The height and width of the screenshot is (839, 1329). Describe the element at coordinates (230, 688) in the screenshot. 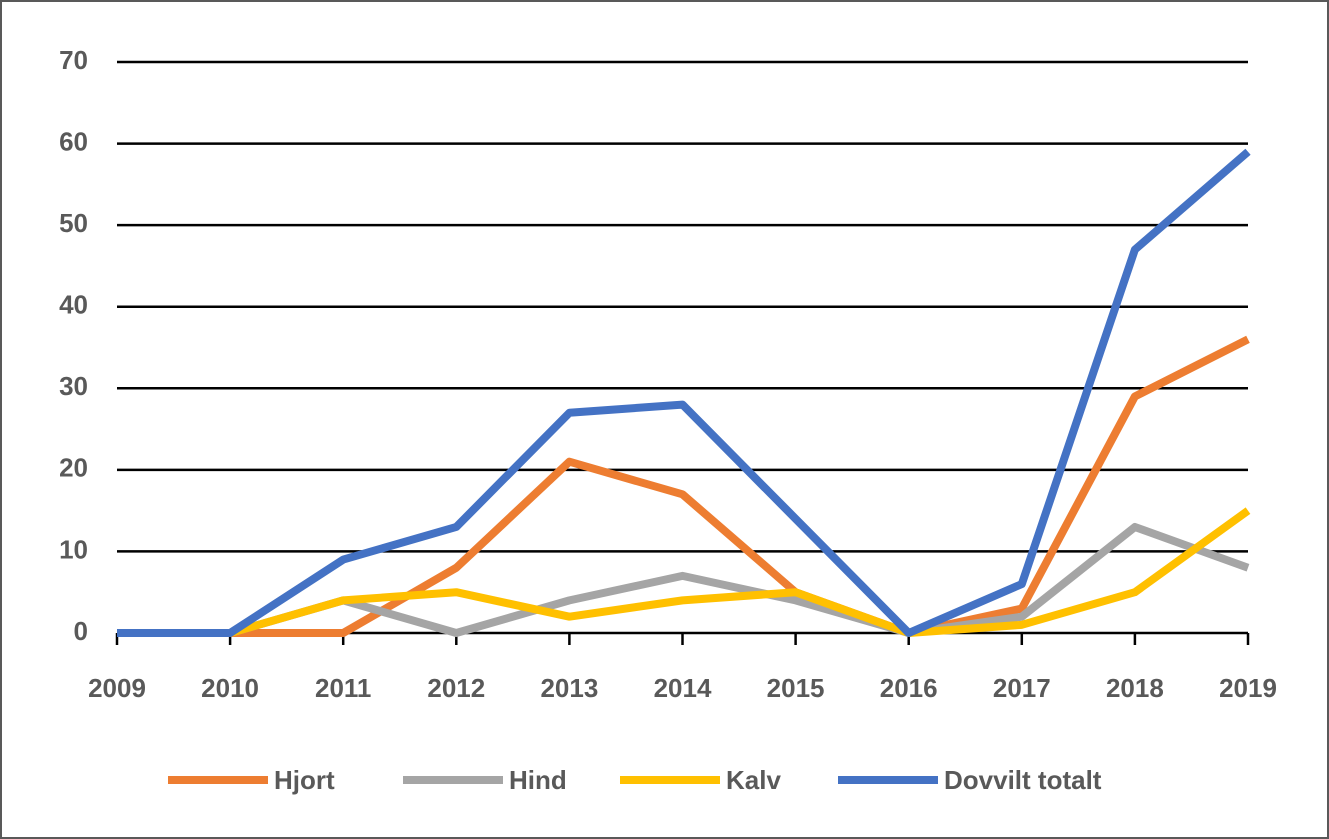

I see `x-tick-label: 2010` at that location.